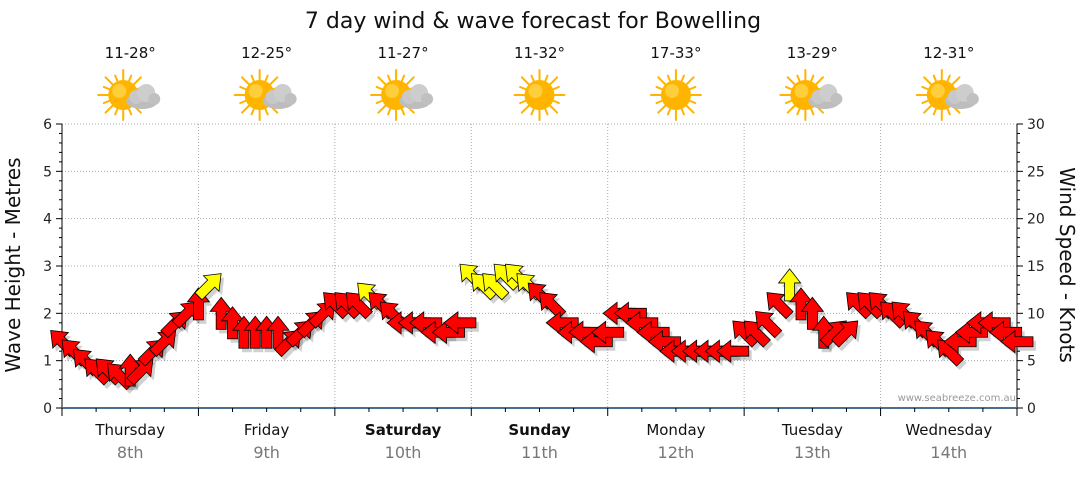  What do you see at coordinates (1036, 314) in the screenshot?
I see `right-tick-label: 10` at bounding box center [1036, 314].